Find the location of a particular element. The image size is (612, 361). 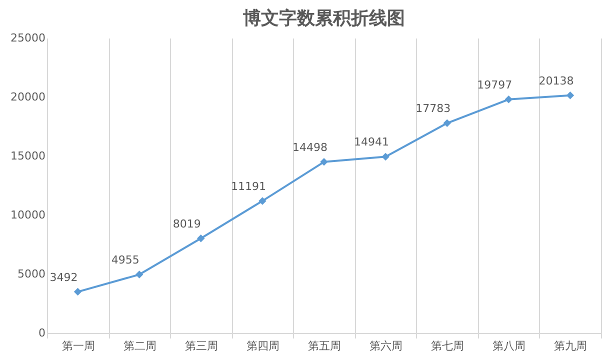

y-tick-label: 20000 is located at coordinates (28, 97).